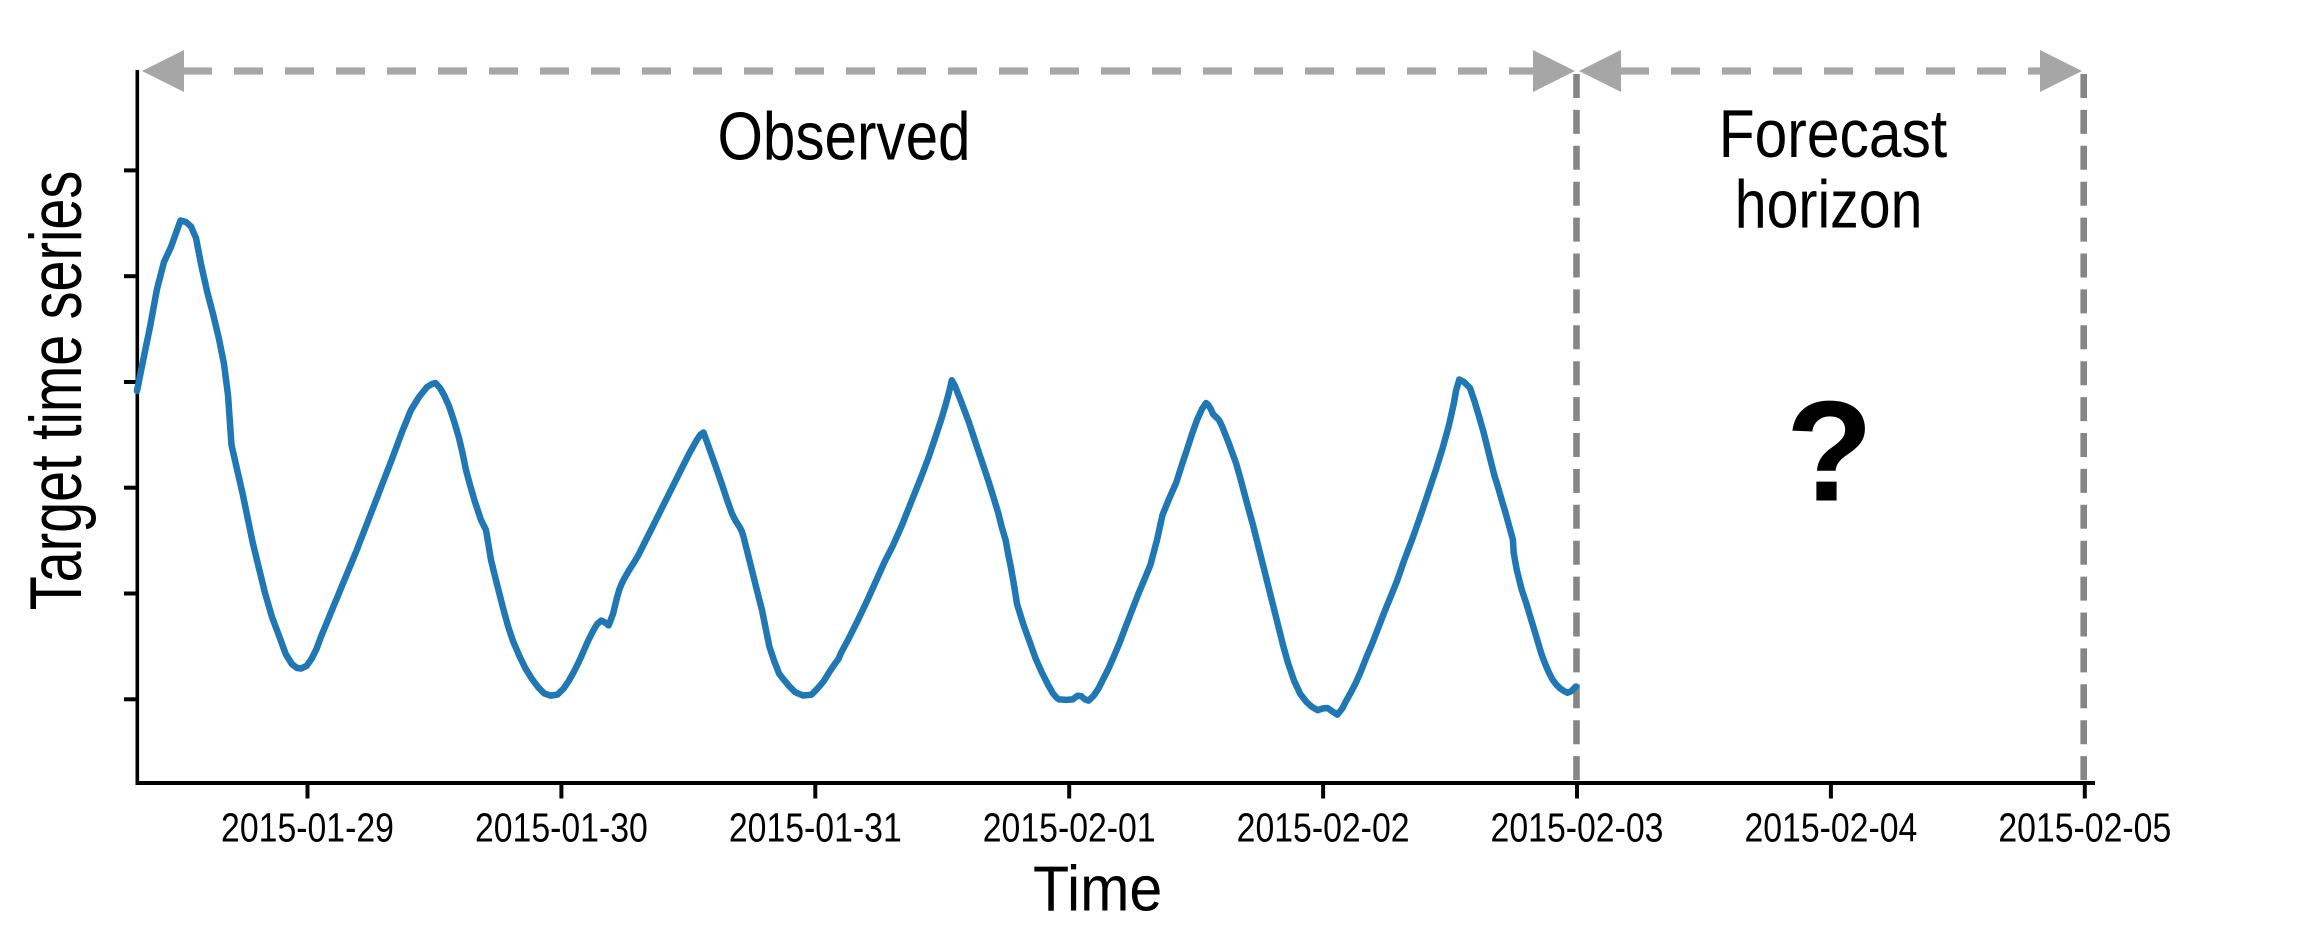  Describe the element at coordinates (1833, 134) in the screenshot. I see `svg-text: Forecast` at that location.